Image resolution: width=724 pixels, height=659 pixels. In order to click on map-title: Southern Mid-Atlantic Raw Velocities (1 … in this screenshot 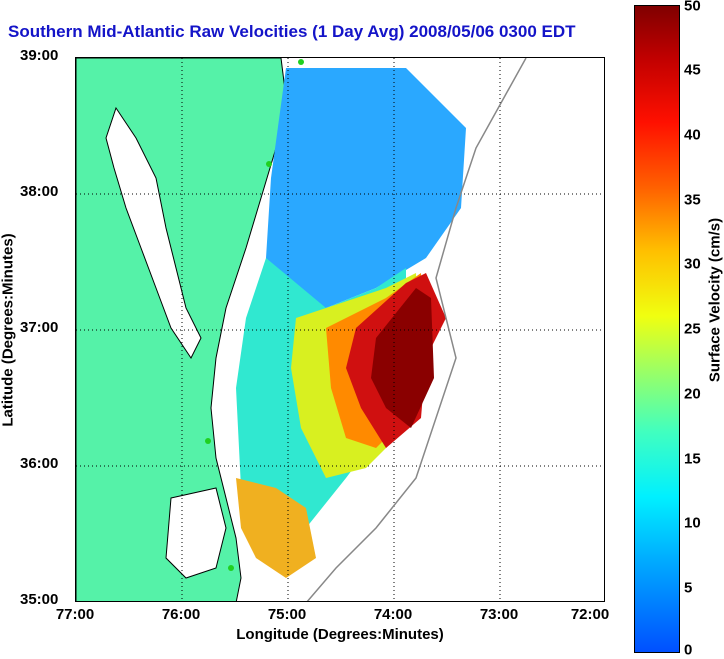, I will do `click(292, 31)`.